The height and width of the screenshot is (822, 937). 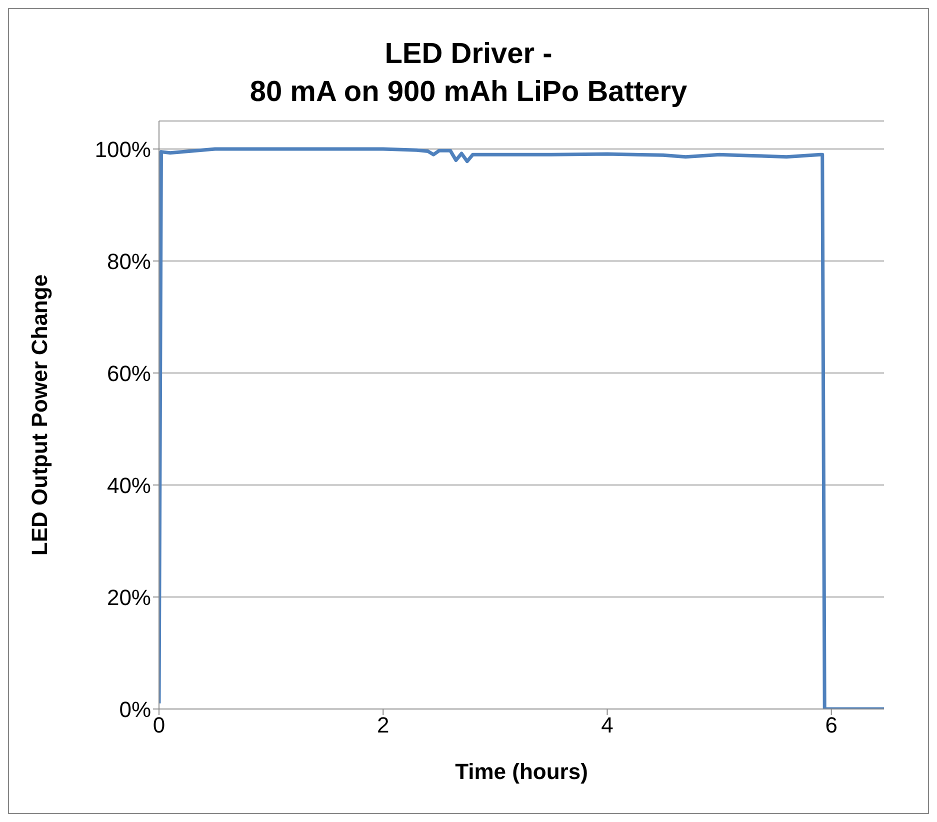 What do you see at coordinates (468, 73) in the screenshot?
I see `chart-title: LED Driver - 80 mA on 900 mAh LiPo Battery` at bounding box center [468, 73].